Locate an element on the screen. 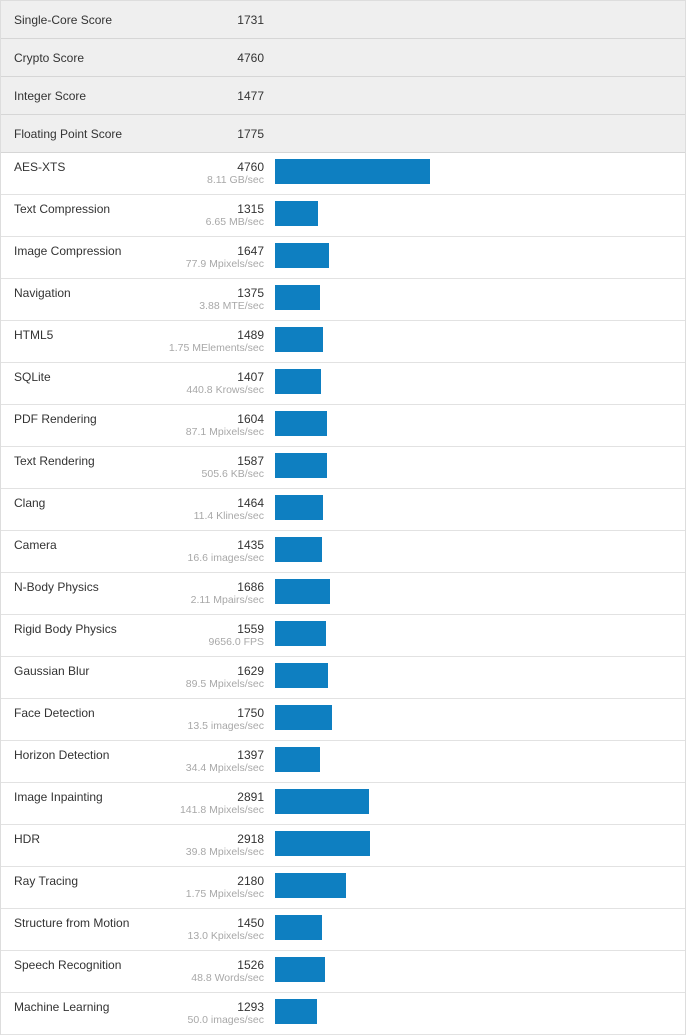 The width and height of the screenshot is (686, 1035). benchmark-rate: 1.75 Mpixels/sec is located at coordinates (224, 894).